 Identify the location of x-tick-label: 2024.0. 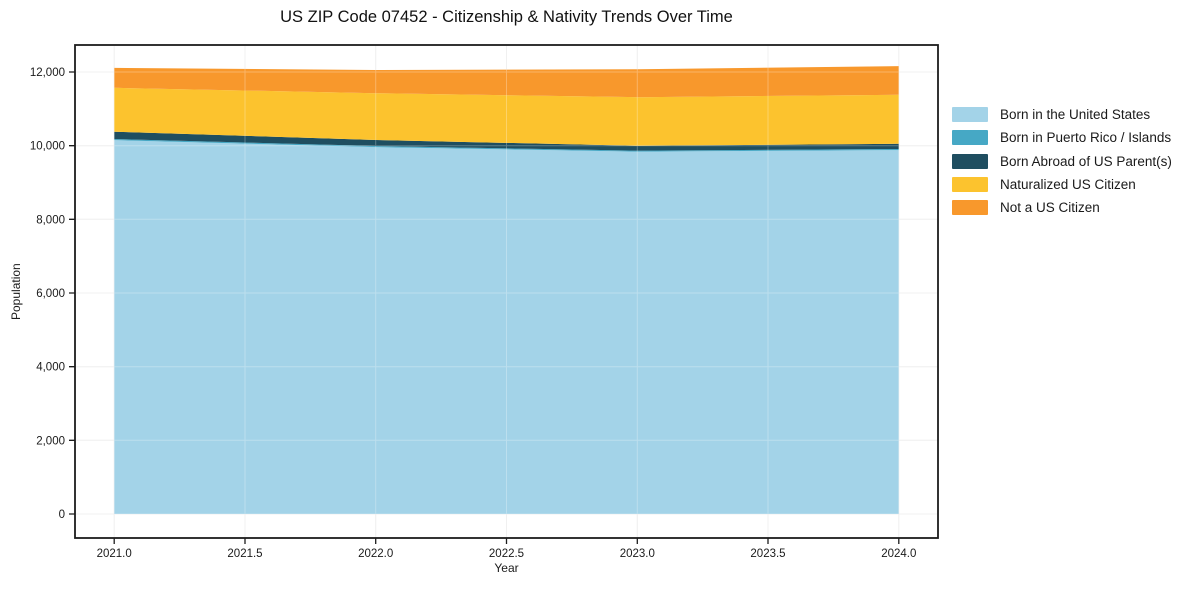
(898, 554).